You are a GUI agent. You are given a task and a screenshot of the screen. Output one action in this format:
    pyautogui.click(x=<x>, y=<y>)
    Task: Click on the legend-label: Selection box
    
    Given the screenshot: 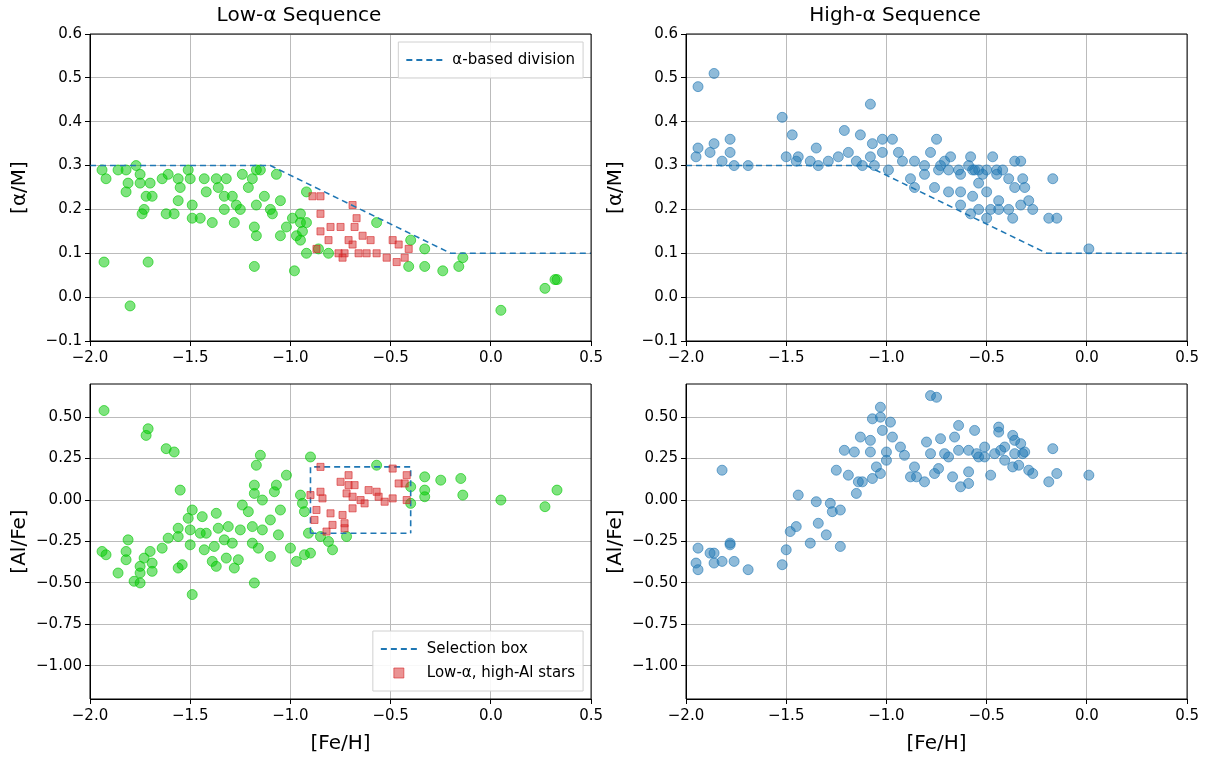 What is the action you would take?
    pyautogui.click(x=477, y=647)
    